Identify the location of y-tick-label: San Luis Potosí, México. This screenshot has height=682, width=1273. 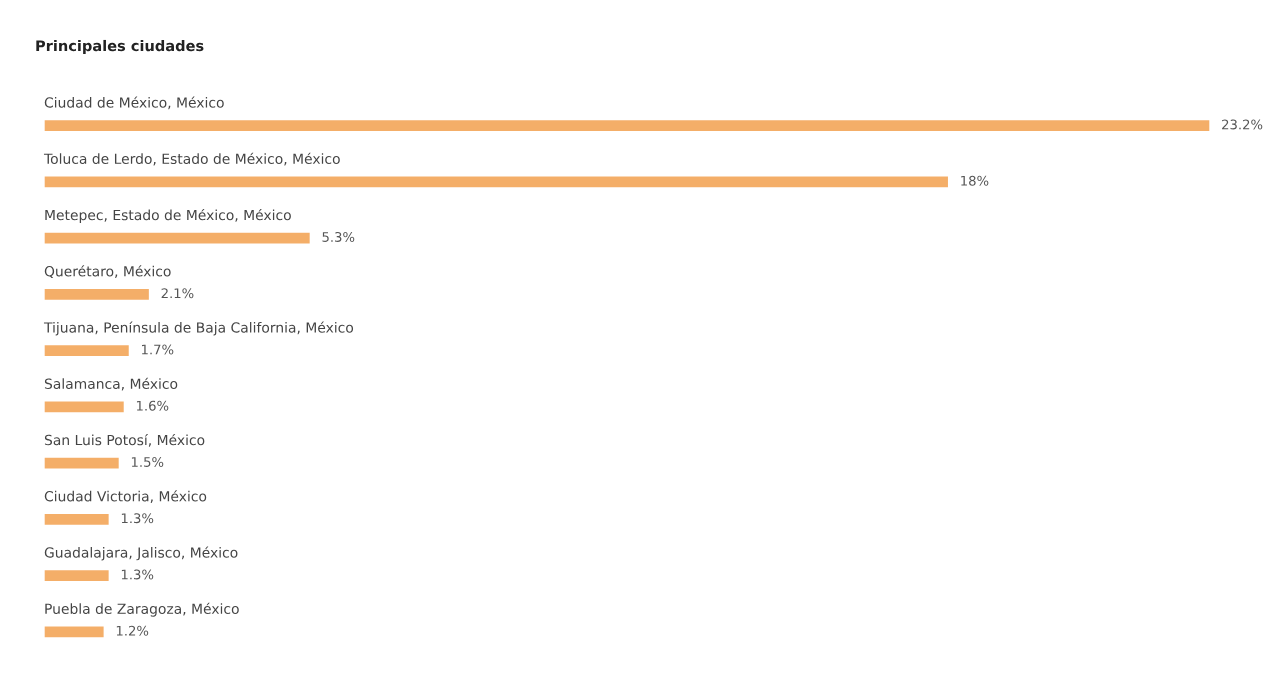
(124, 440).